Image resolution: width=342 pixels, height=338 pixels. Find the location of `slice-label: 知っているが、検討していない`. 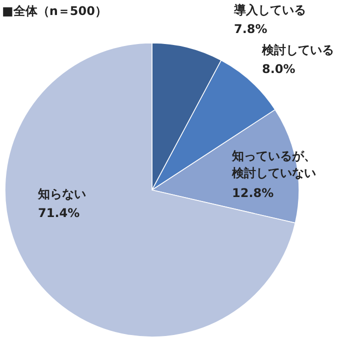

slice-label: 知っているが、検討していない is located at coordinates (274, 165).